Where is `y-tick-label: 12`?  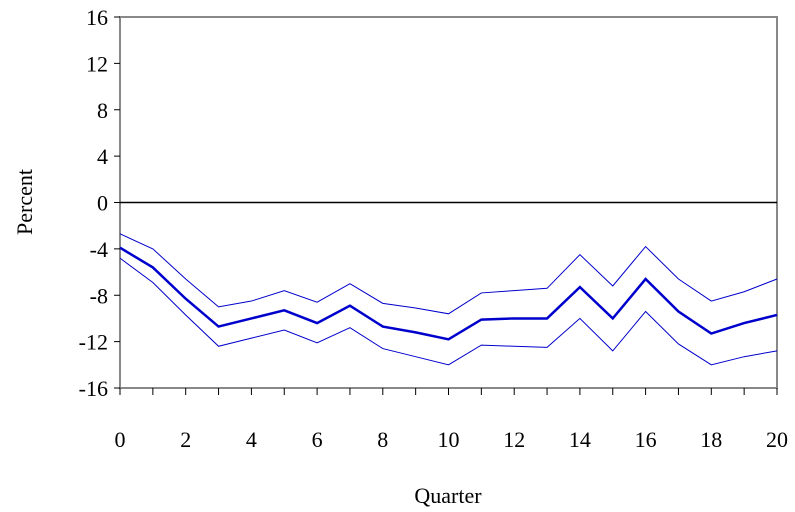 y-tick-label: 12 is located at coordinates (97, 63).